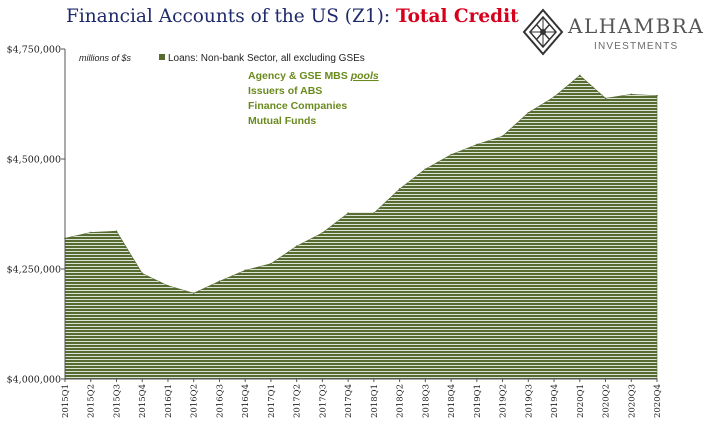  I want to click on alhambra-logo: ALHAMBRA INVESTMENTS, so click(613, 34).